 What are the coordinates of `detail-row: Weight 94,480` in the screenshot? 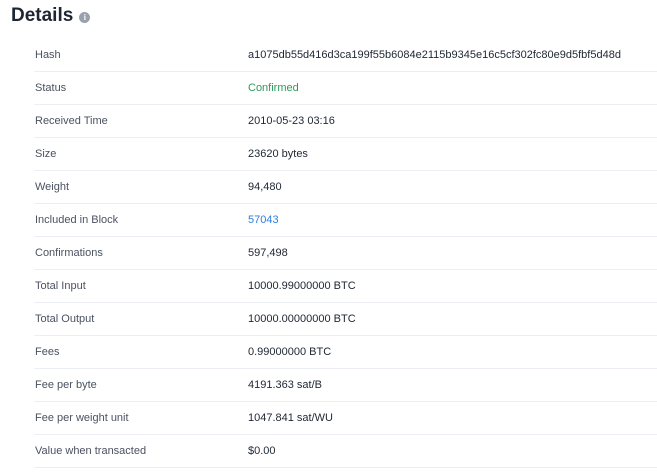 It's located at (345, 187).